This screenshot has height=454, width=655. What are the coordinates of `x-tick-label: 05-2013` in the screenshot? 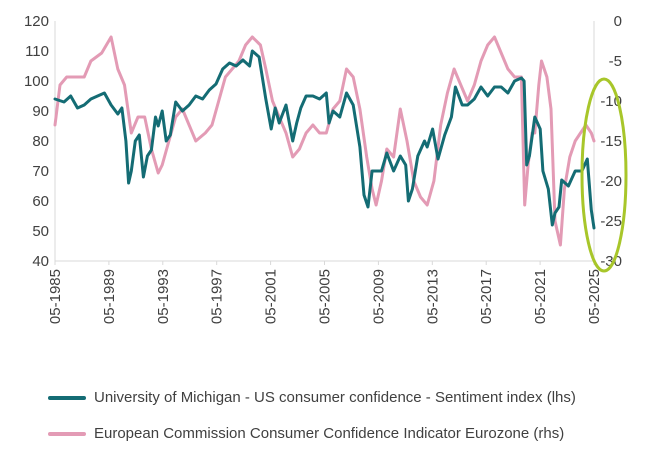 It's located at (432, 296).